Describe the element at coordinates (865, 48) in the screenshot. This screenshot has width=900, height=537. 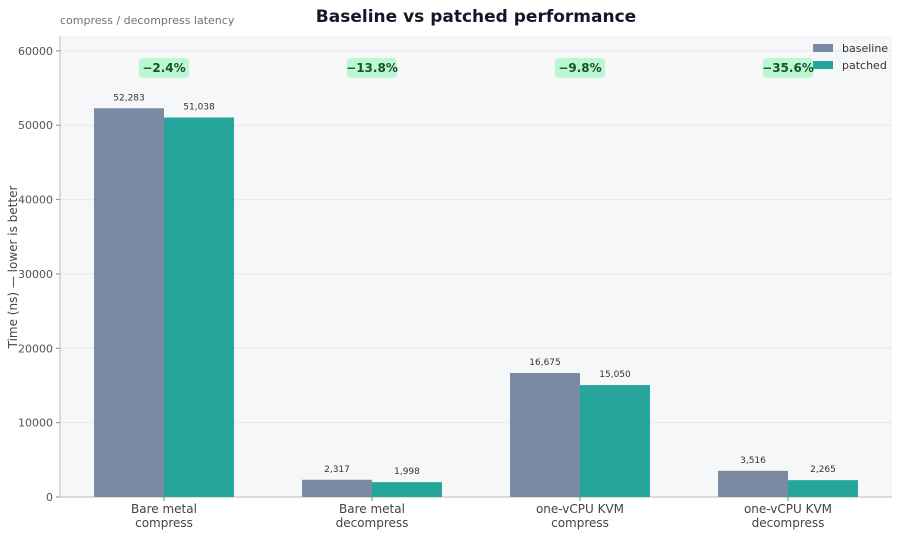
I see `legend-label-baseline: baseline` at that location.